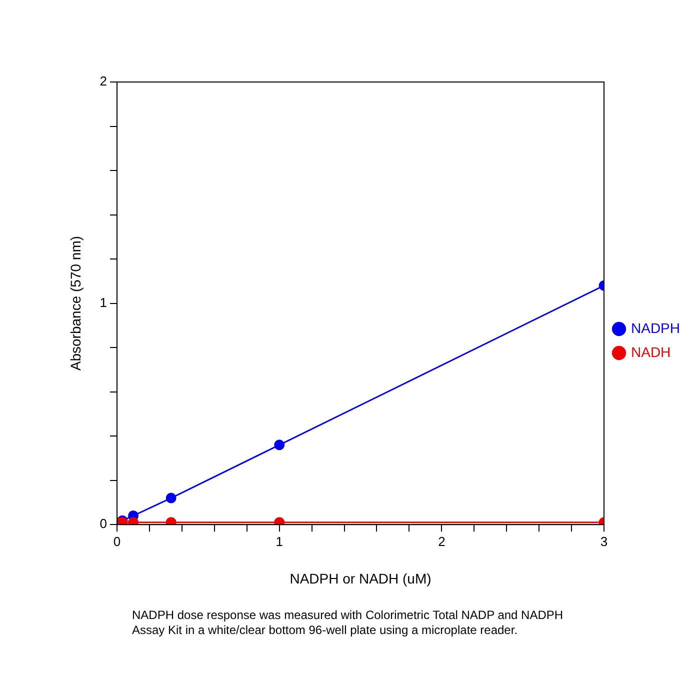 This screenshot has width=700, height=700. I want to click on text: NADPH dose response was measured with Colorimetric Total NADP and NADPH Assay Kit in a white/clear bottom 96-well plate using a microplate reader., so click(348, 623).